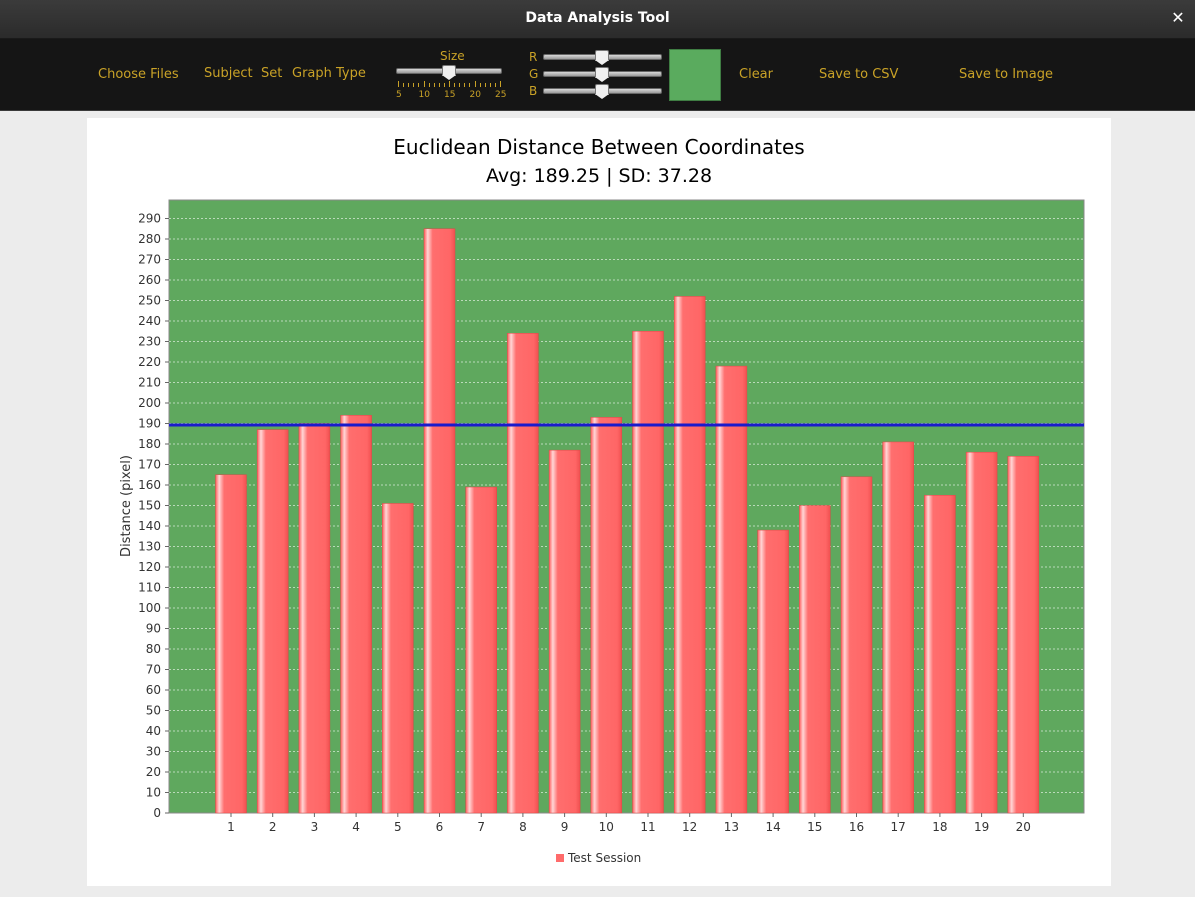  What do you see at coordinates (126, 506) in the screenshot?
I see `y-axis-label: Distance (pixel)` at bounding box center [126, 506].